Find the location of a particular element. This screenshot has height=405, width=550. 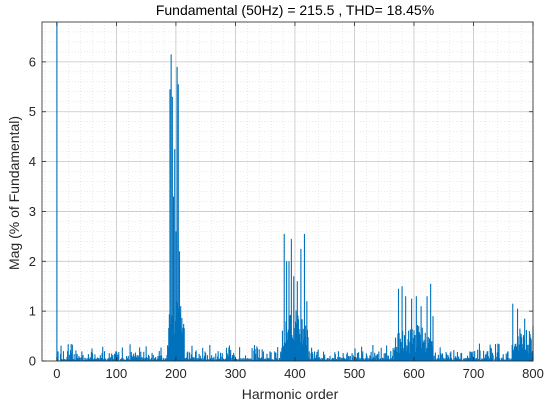

x-tick-label: 700 is located at coordinates (474, 373).